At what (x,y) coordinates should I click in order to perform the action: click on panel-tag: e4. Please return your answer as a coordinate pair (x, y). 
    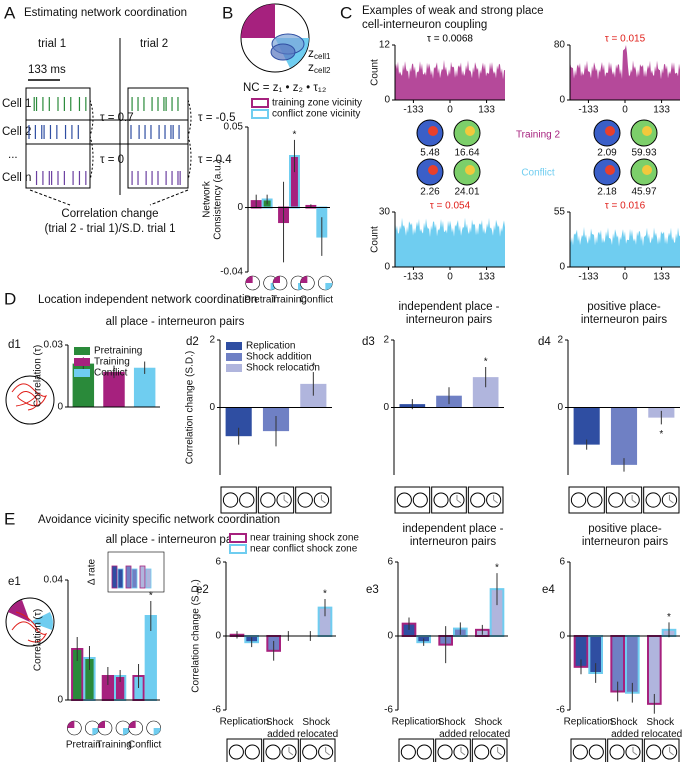
    Looking at the image, I should click on (548, 590).